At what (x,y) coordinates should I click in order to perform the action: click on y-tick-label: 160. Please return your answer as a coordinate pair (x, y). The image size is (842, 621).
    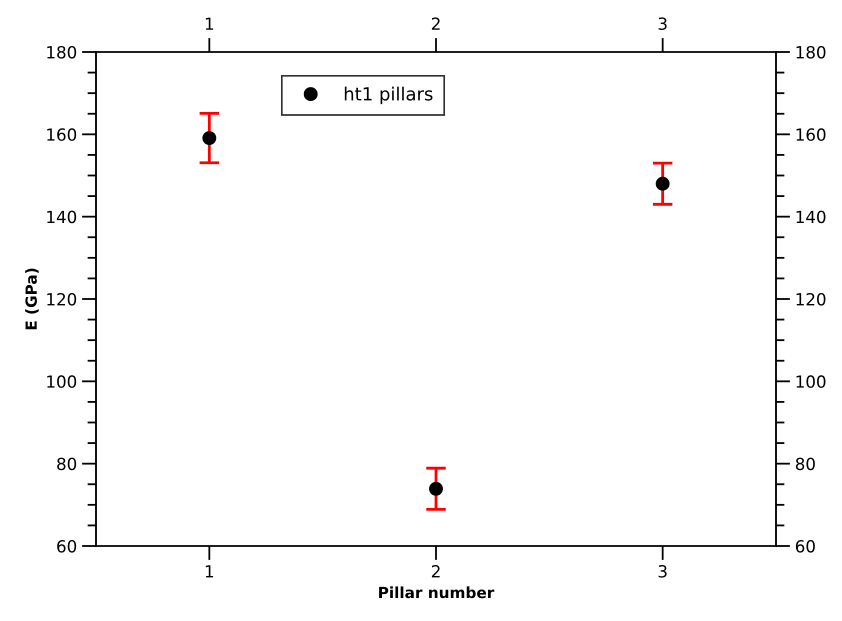
    Looking at the image, I should click on (61, 134).